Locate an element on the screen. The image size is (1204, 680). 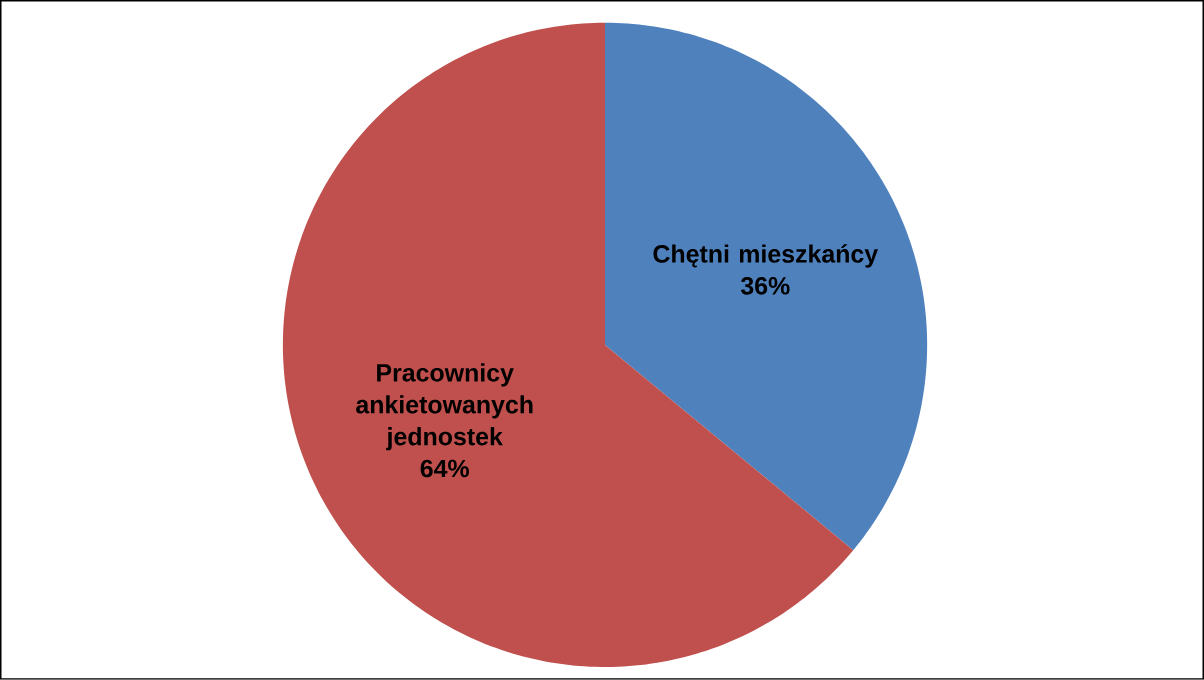
data-label: 64% is located at coordinates (444, 468).